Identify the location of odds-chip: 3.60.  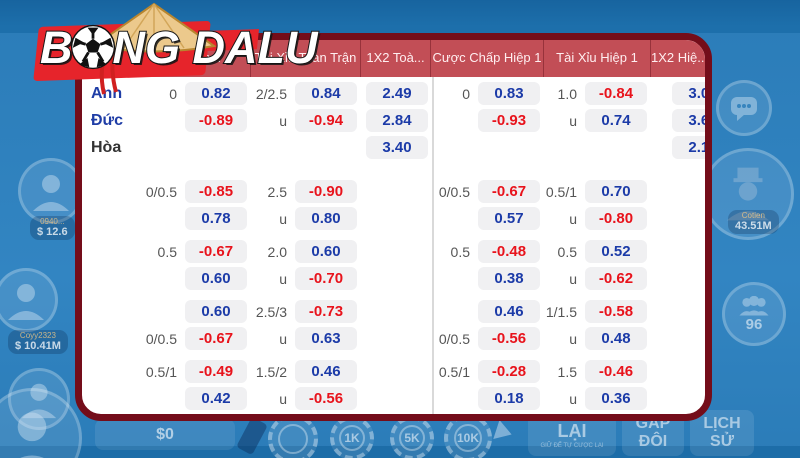
(688, 120).